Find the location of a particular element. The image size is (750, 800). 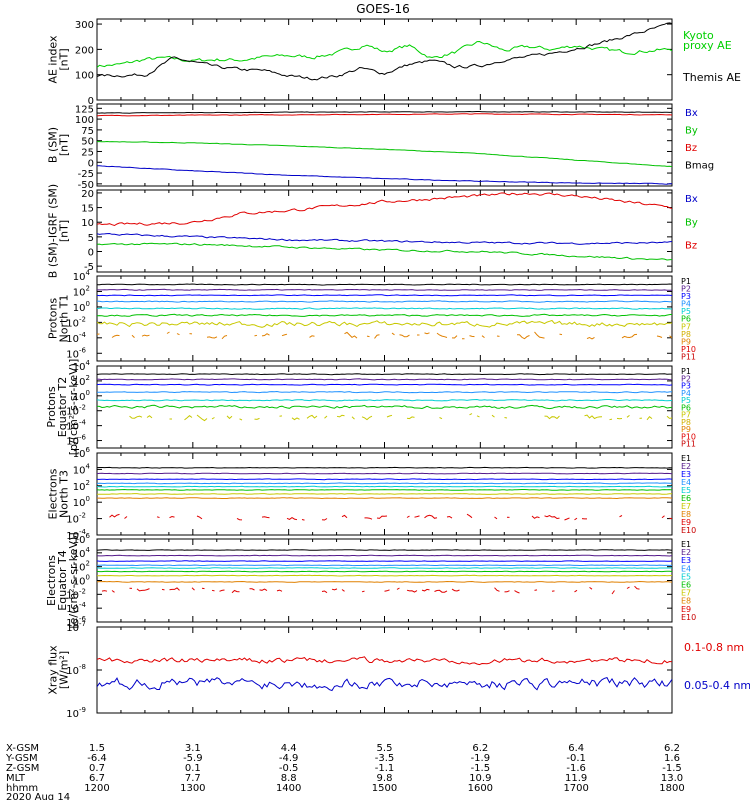

series-line-bz is located at coordinates (384, 209).